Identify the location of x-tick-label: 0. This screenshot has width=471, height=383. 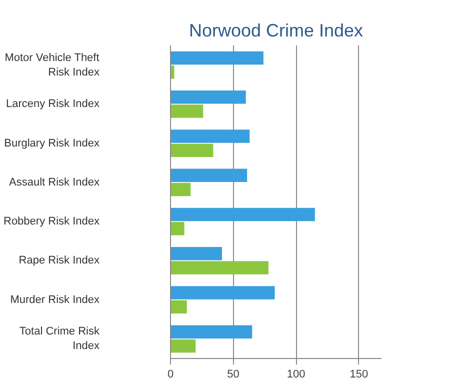
(170, 374).